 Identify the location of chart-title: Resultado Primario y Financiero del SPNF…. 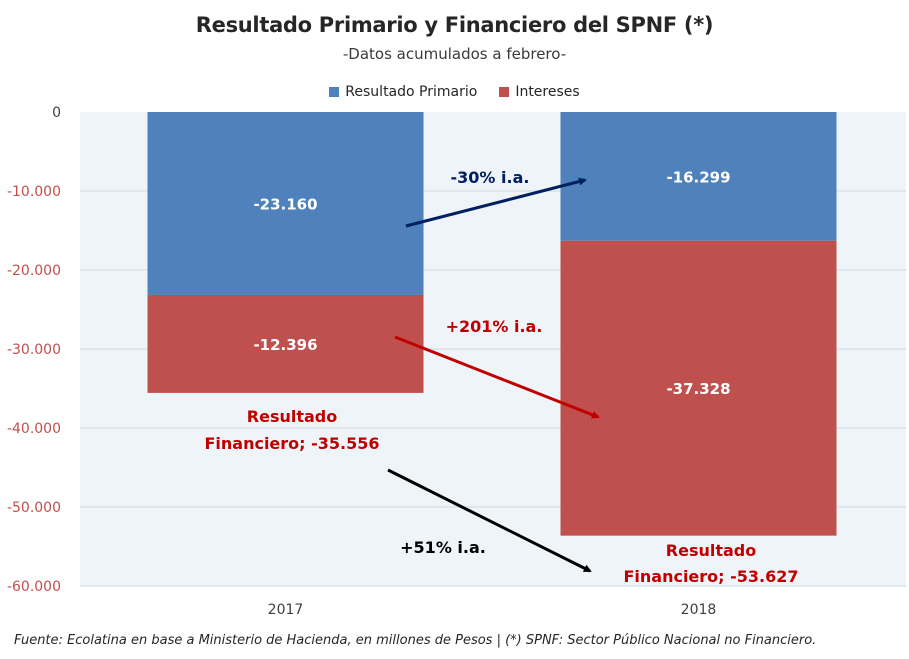
(454, 25).